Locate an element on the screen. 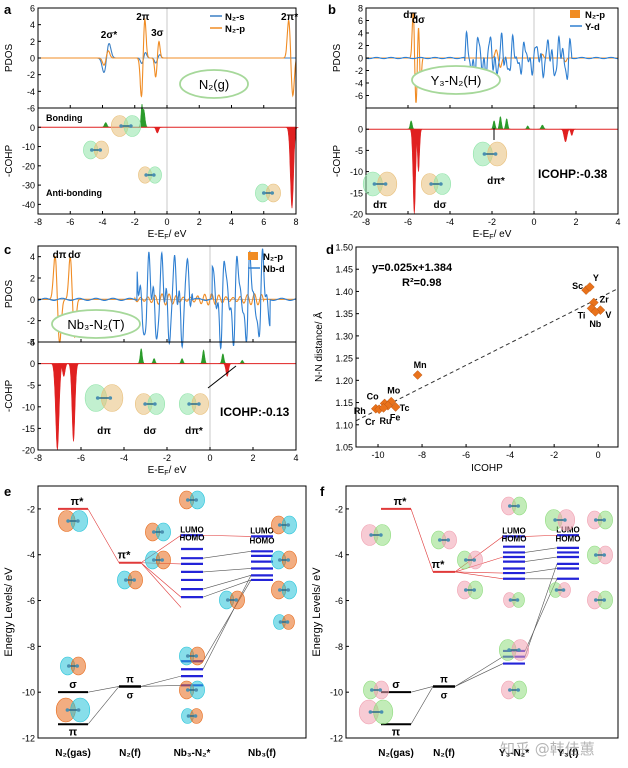 The width and height of the screenshot is (628, 768). orbital-a2-atom is located at coordinates (100, 150).